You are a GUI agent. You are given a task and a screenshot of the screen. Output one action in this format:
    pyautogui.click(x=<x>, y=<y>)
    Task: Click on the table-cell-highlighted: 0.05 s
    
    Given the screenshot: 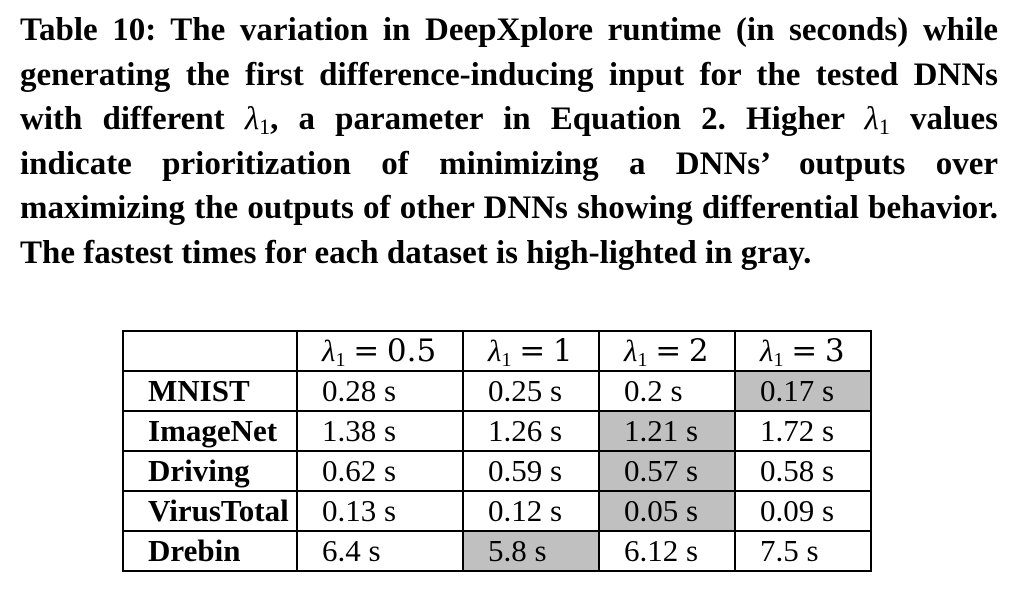 What is the action you would take?
    pyautogui.click(x=667, y=511)
    